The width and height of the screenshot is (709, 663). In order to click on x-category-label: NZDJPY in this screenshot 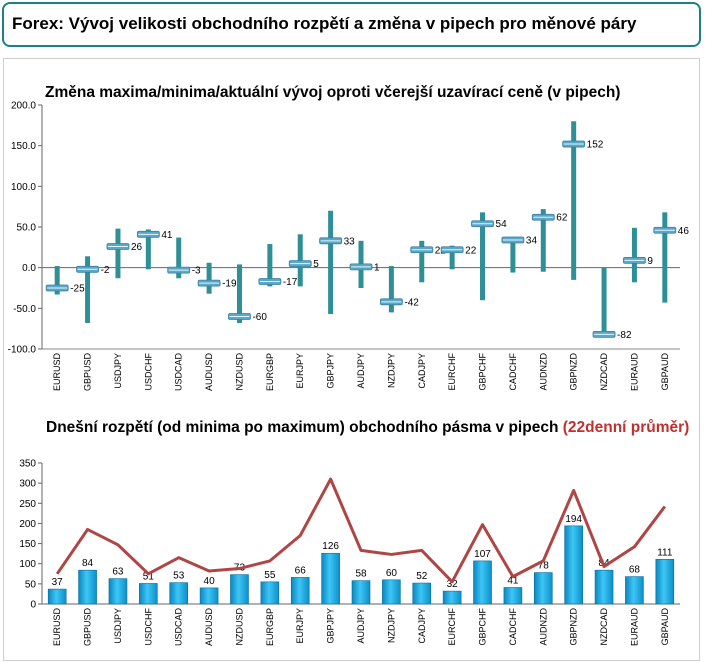, I will do `click(391, 625)`.